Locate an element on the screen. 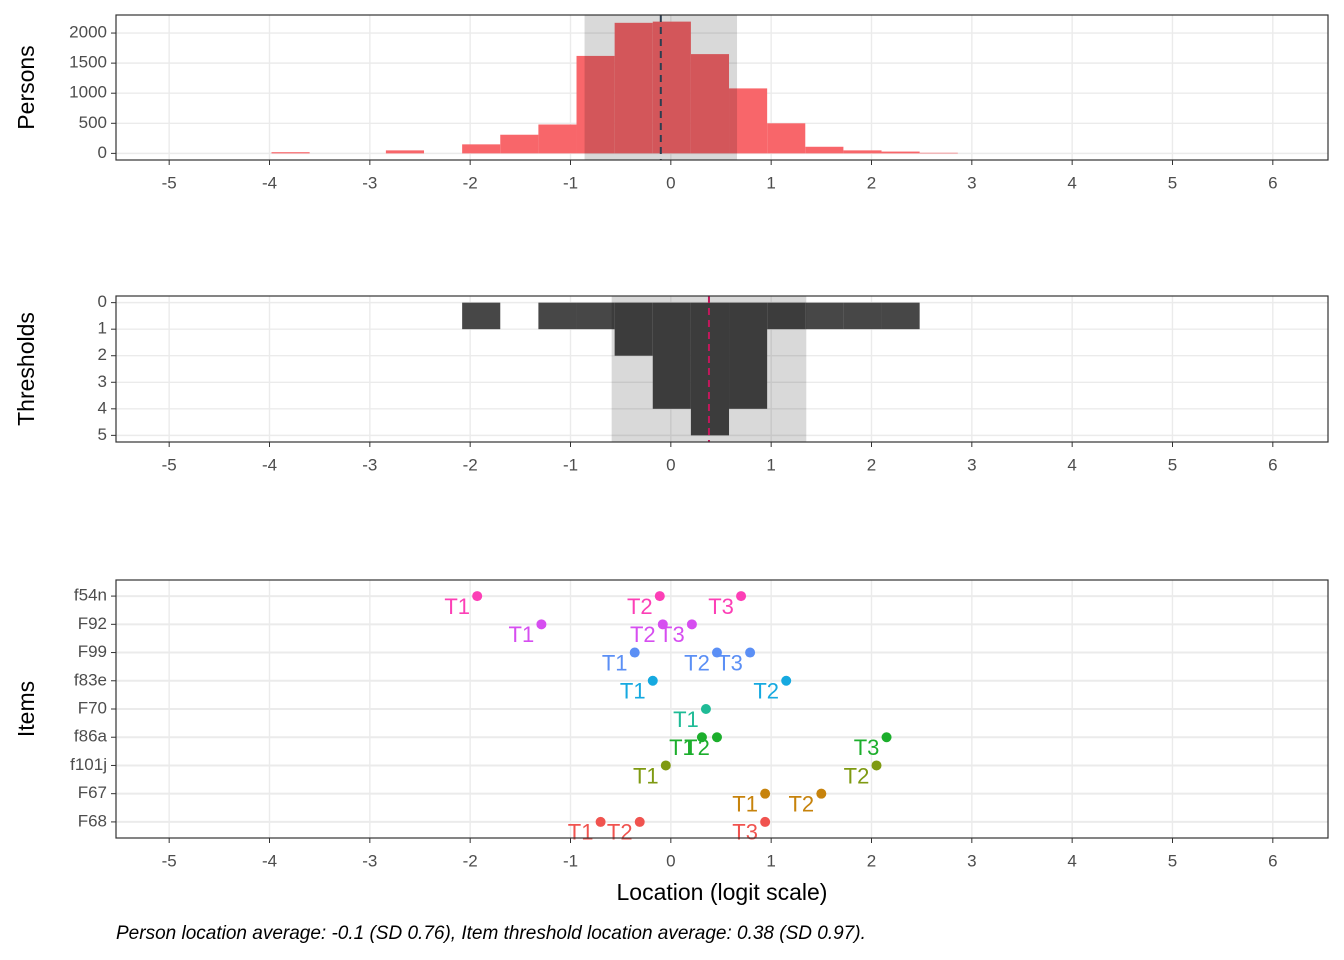 This screenshot has width=1344, height=960. y-tick-label: 4 is located at coordinates (102, 407).